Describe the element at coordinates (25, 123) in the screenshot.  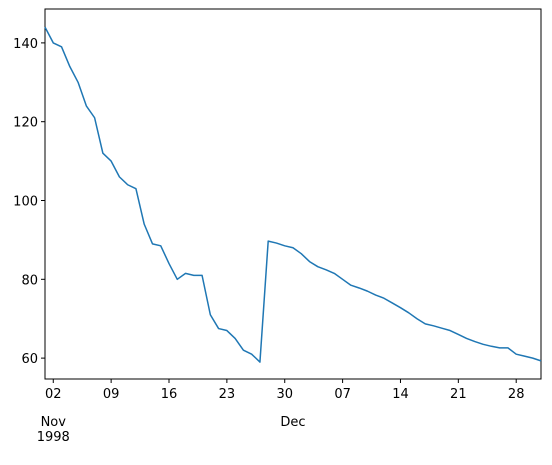
I see `y-tick-label: 120` at that location.